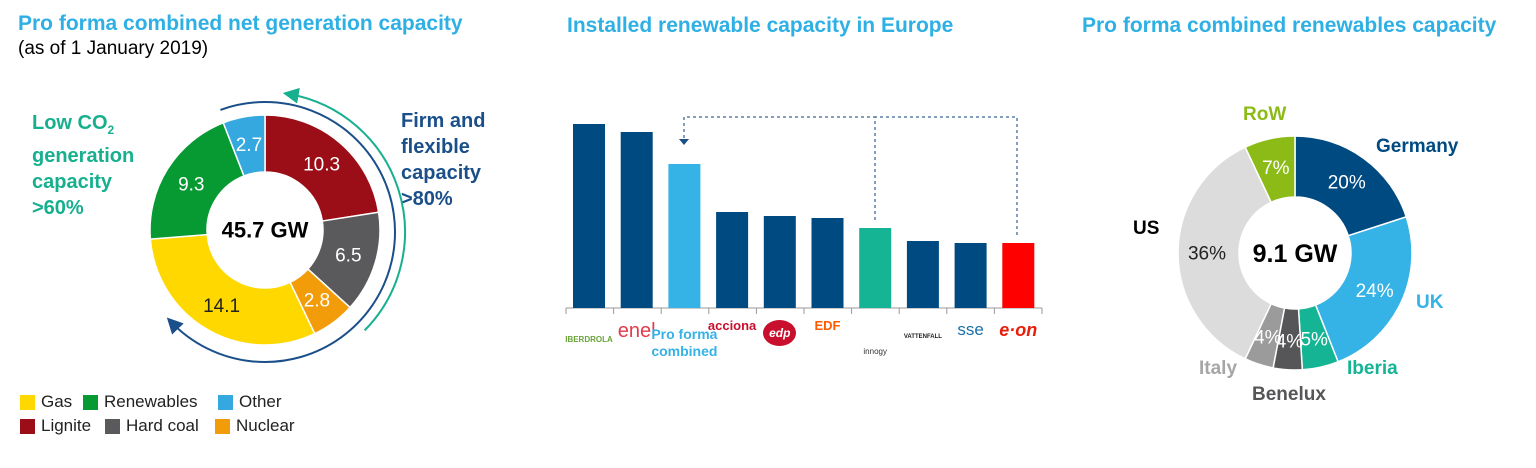 This screenshot has height=468, width=1536. What do you see at coordinates (317, 300) in the screenshot?
I see `slice-value-label: 2.8` at bounding box center [317, 300].